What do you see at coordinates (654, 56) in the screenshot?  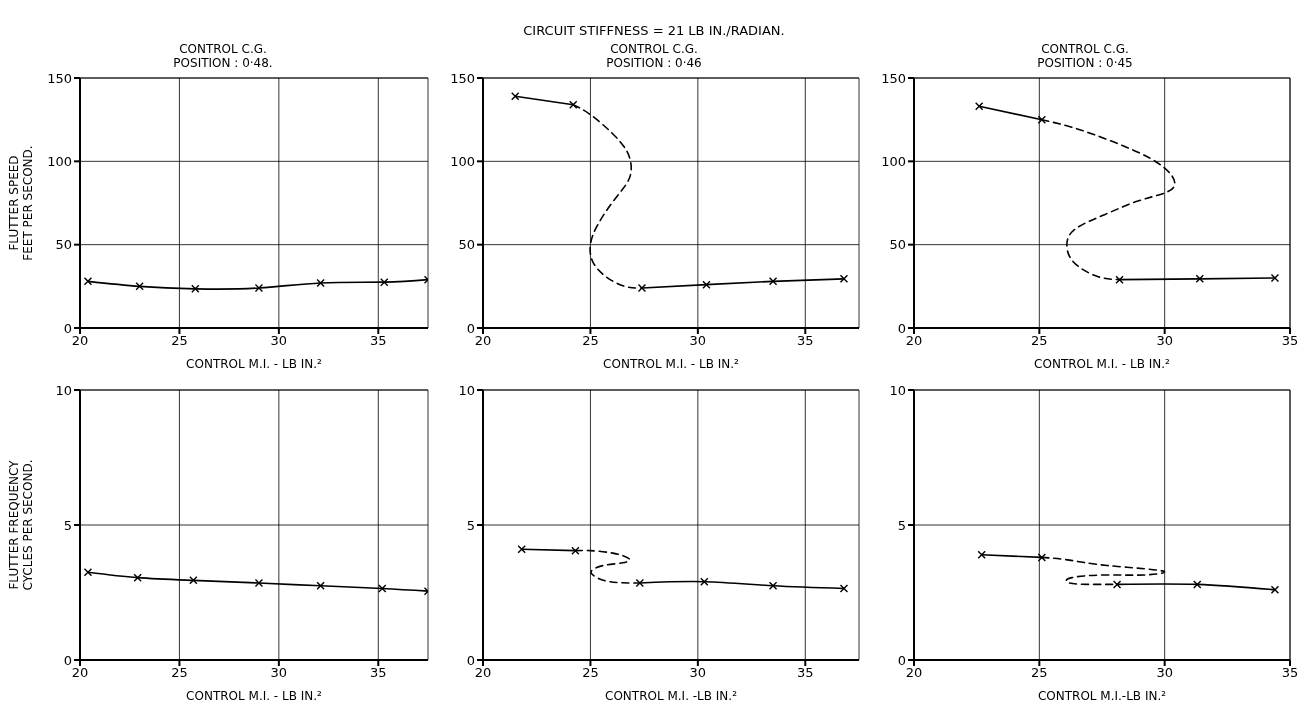 I see `chart-title: CONTROL C.G. POSITION : 0·46` at bounding box center [654, 56].